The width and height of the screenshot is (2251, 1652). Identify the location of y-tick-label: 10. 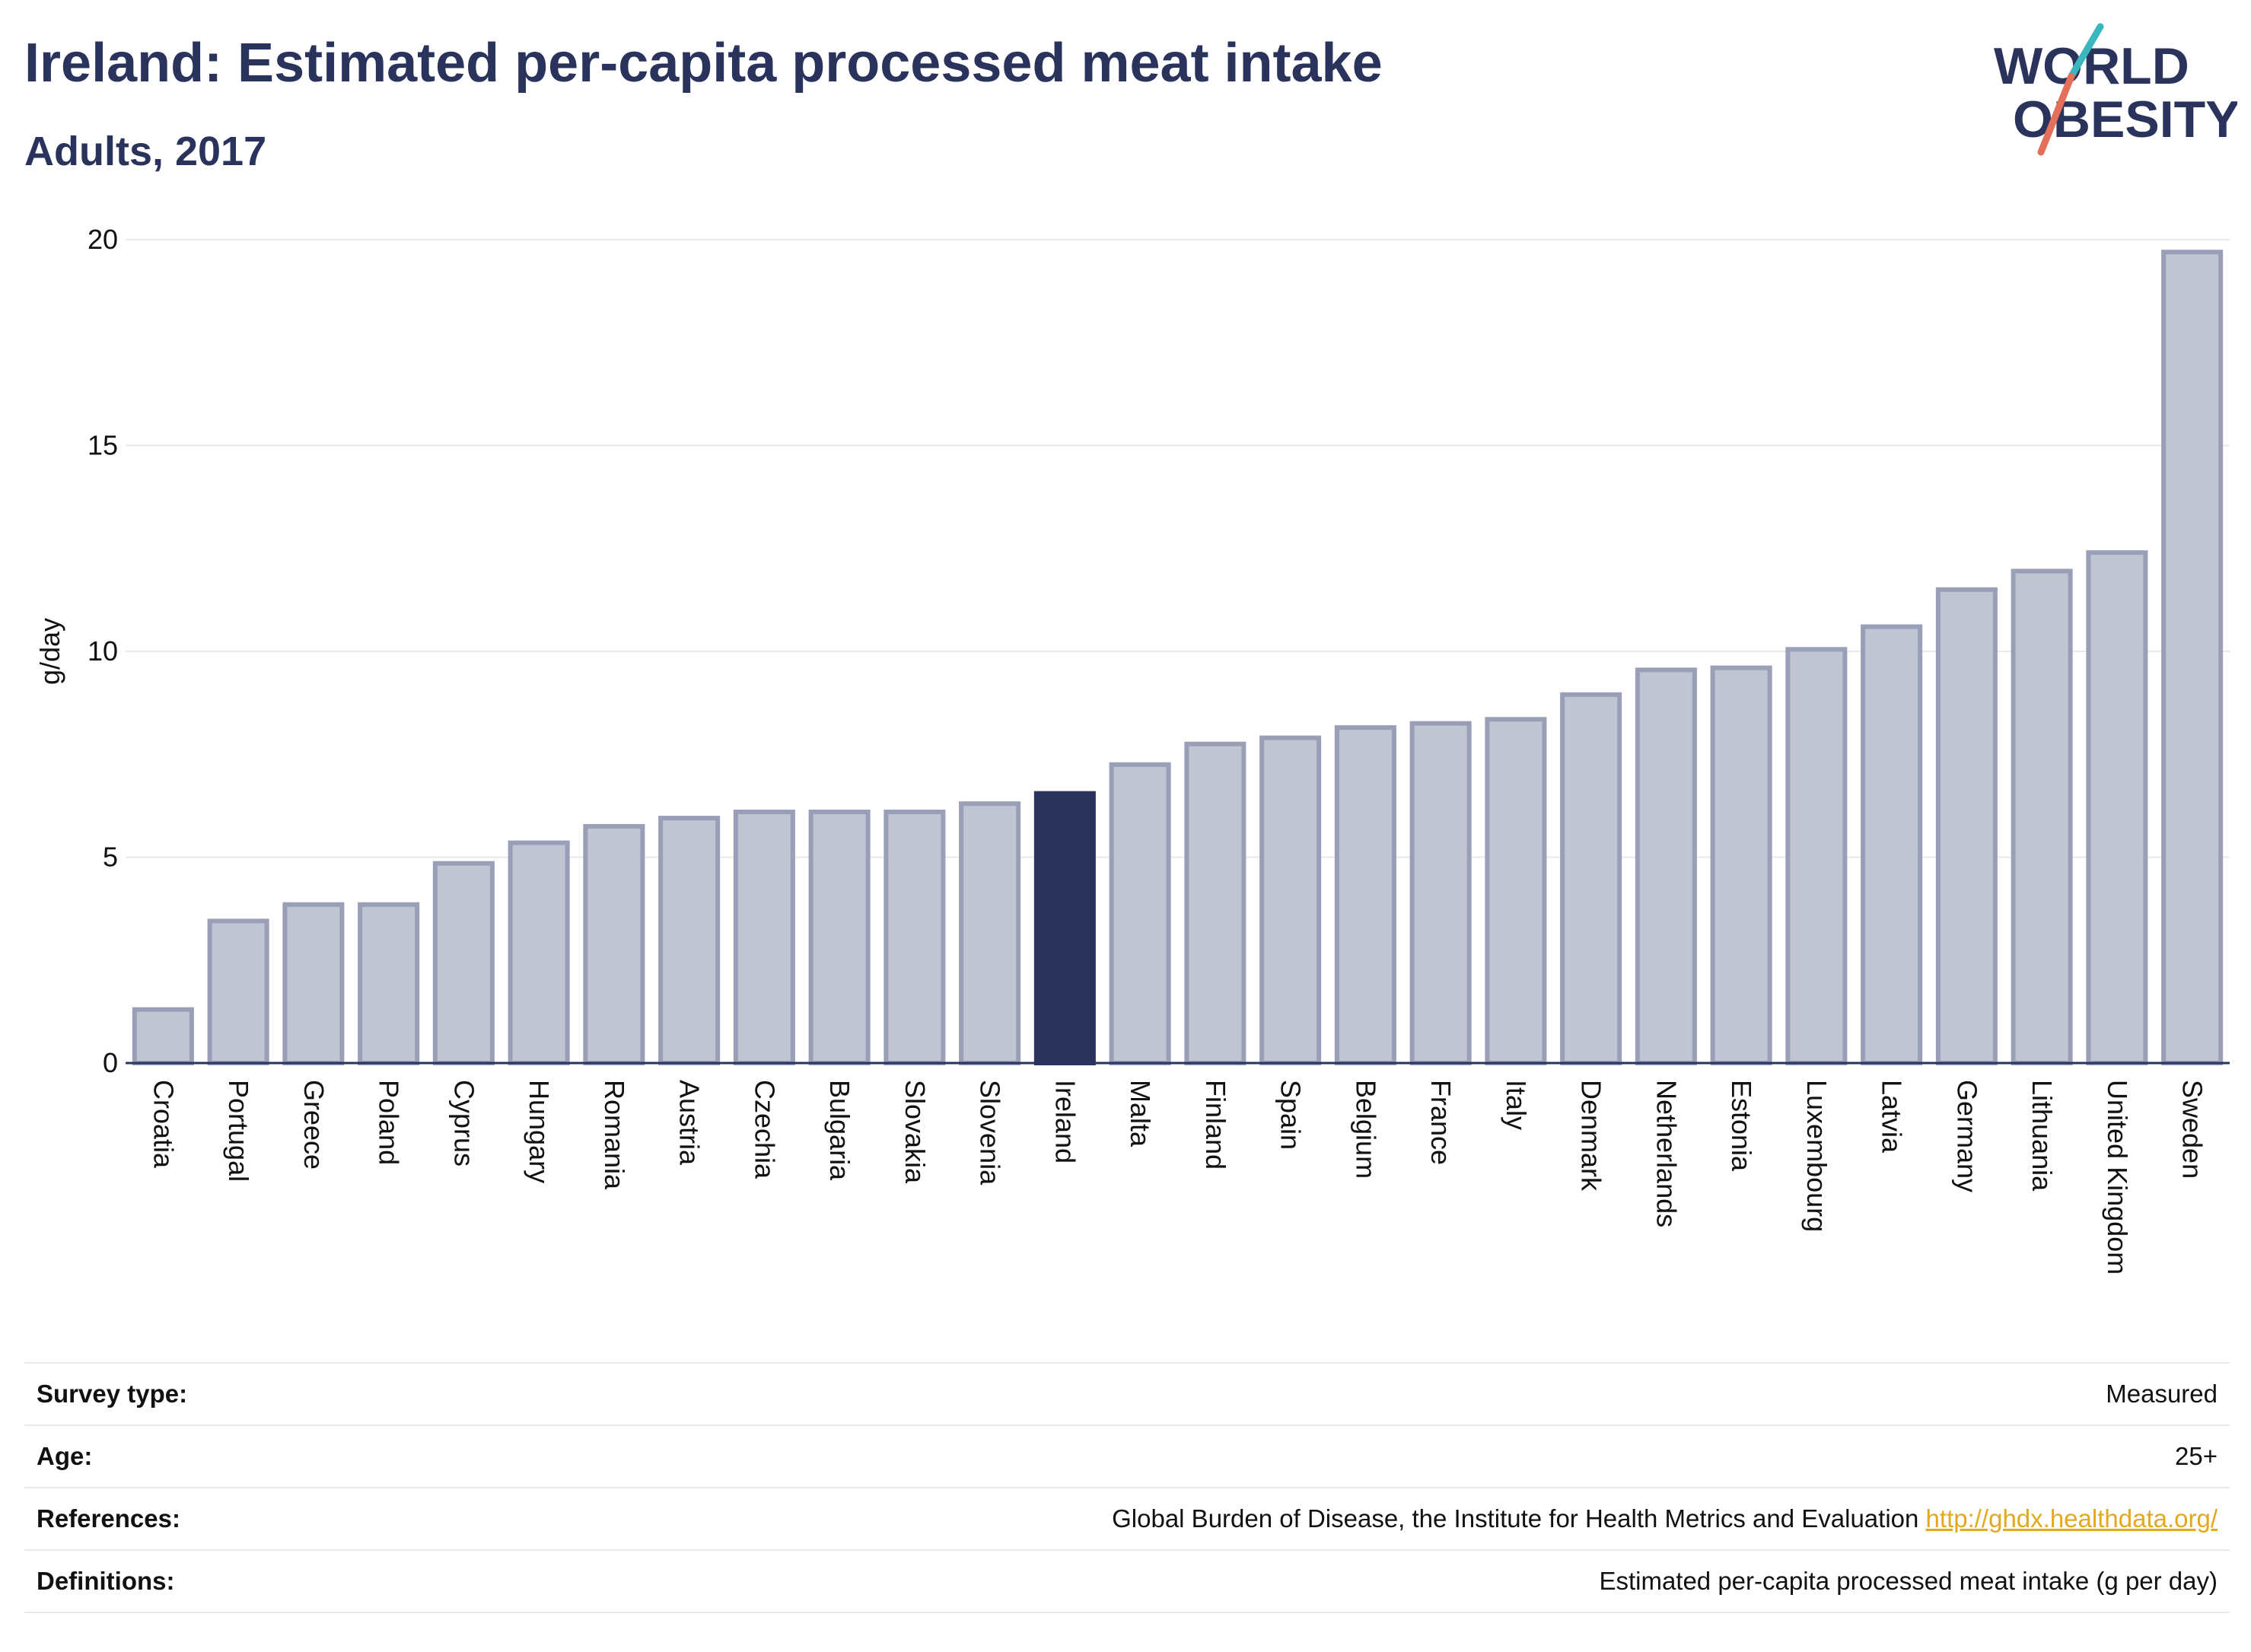
(103, 651).